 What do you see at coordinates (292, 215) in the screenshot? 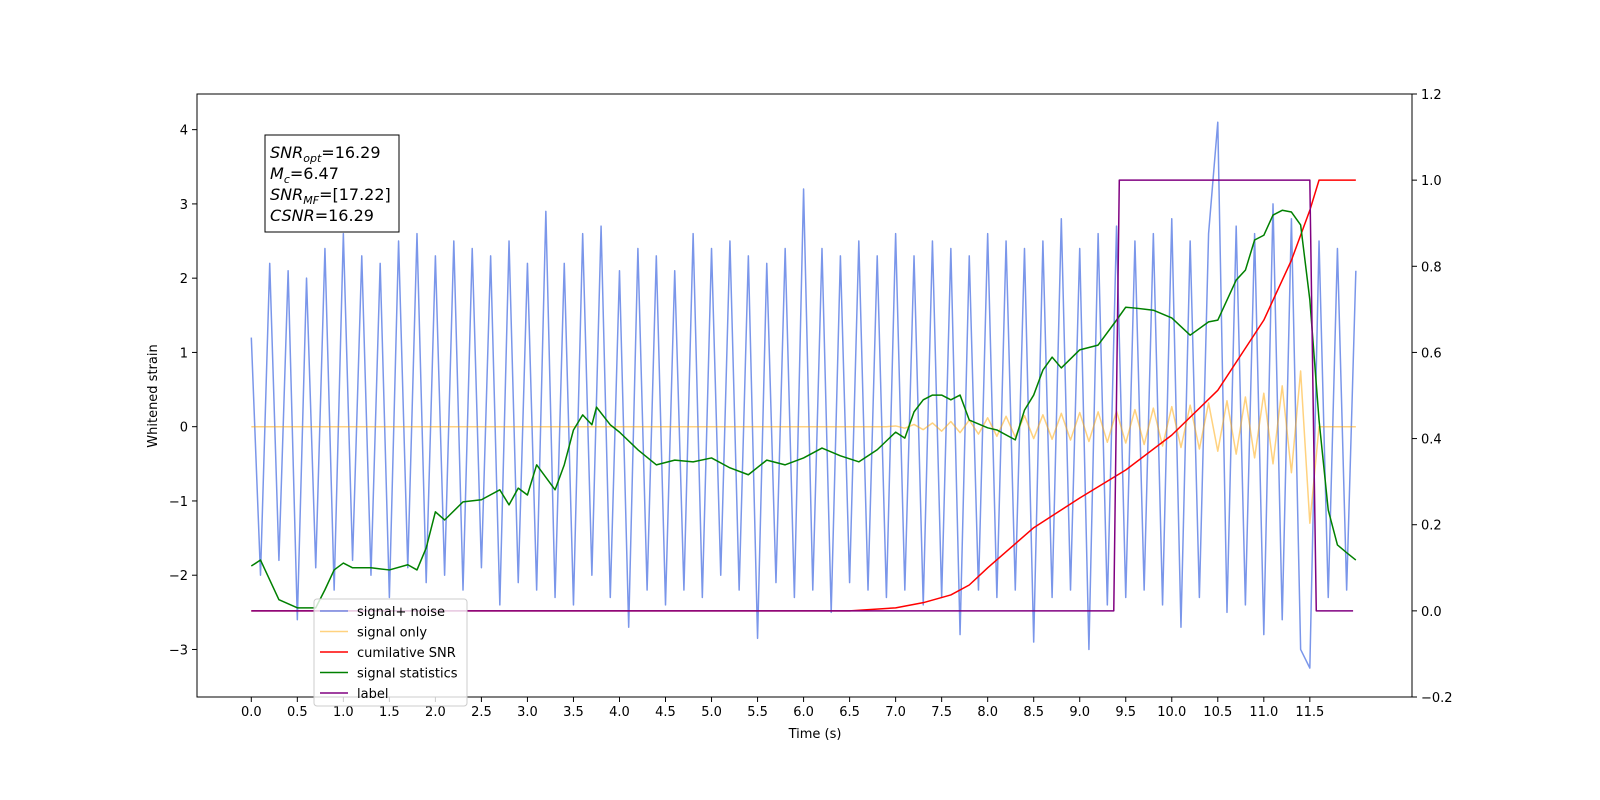
I see `annotation-symbol: CSNR` at bounding box center [292, 215].